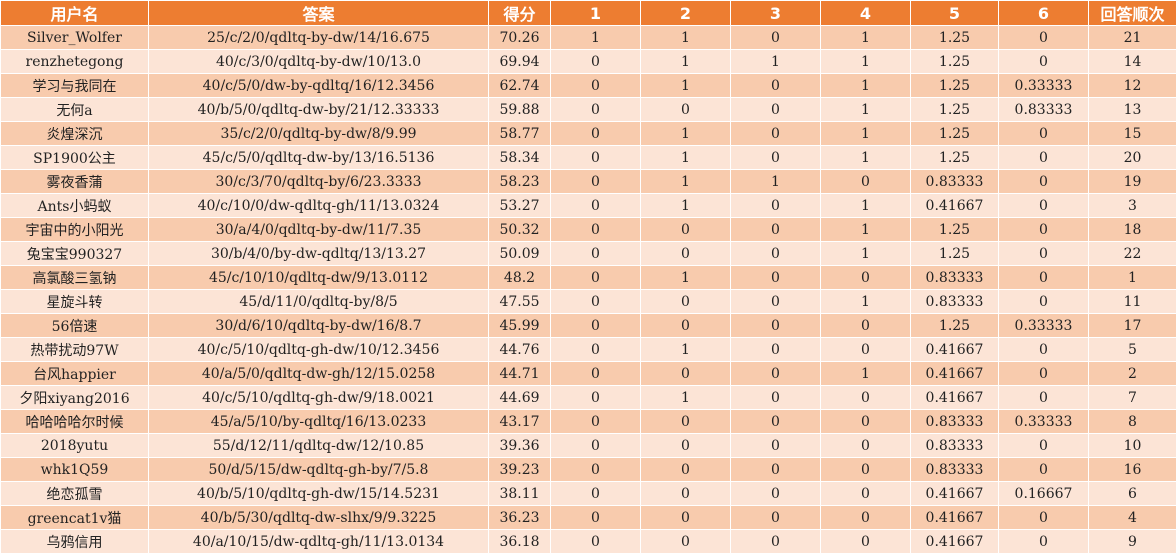 The height and width of the screenshot is (555, 1176). What do you see at coordinates (74, 37) in the screenshot?
I see `username-cell: Silver_Wolfer` at bounding box center [74, 37].